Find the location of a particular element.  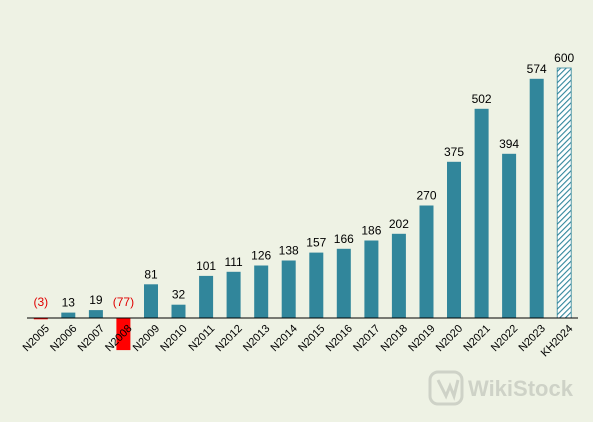

value-label: 101 is located at coordinates (206, 266).